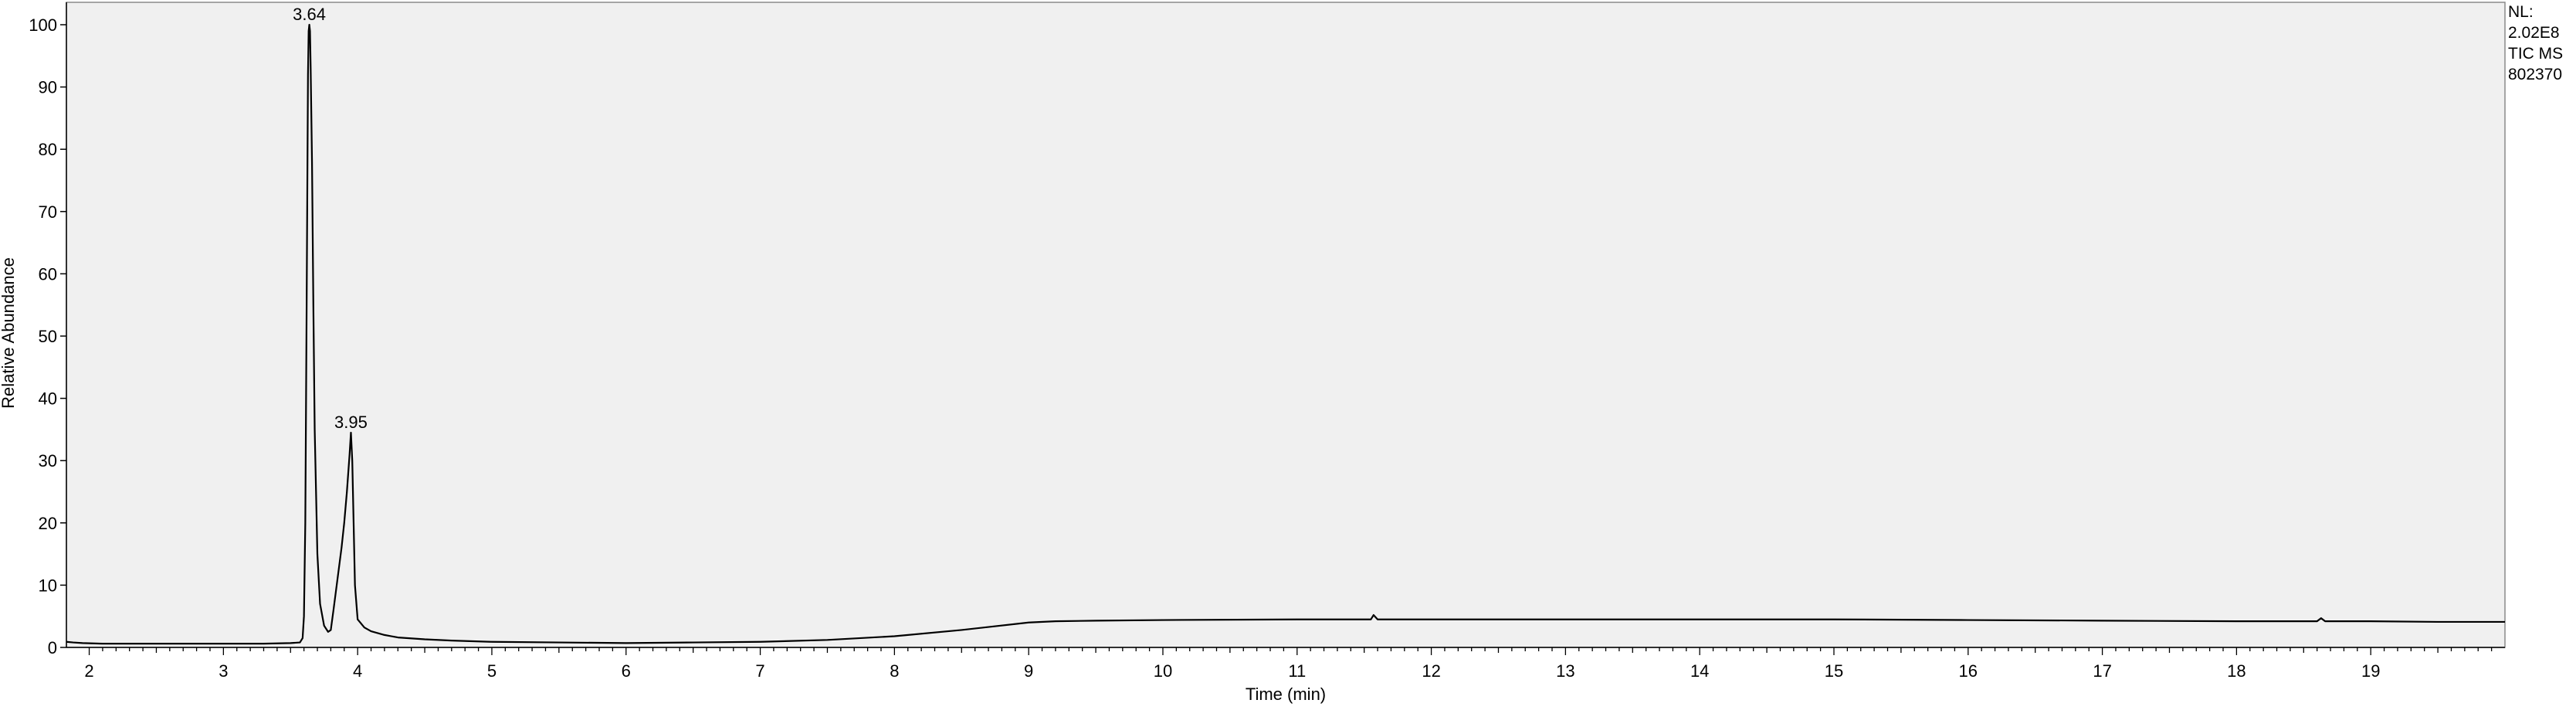  What do you see at coordinates (88, 671) in the screenshot?
I see `x-tick-label: 2` at bounding box center [88, 671].